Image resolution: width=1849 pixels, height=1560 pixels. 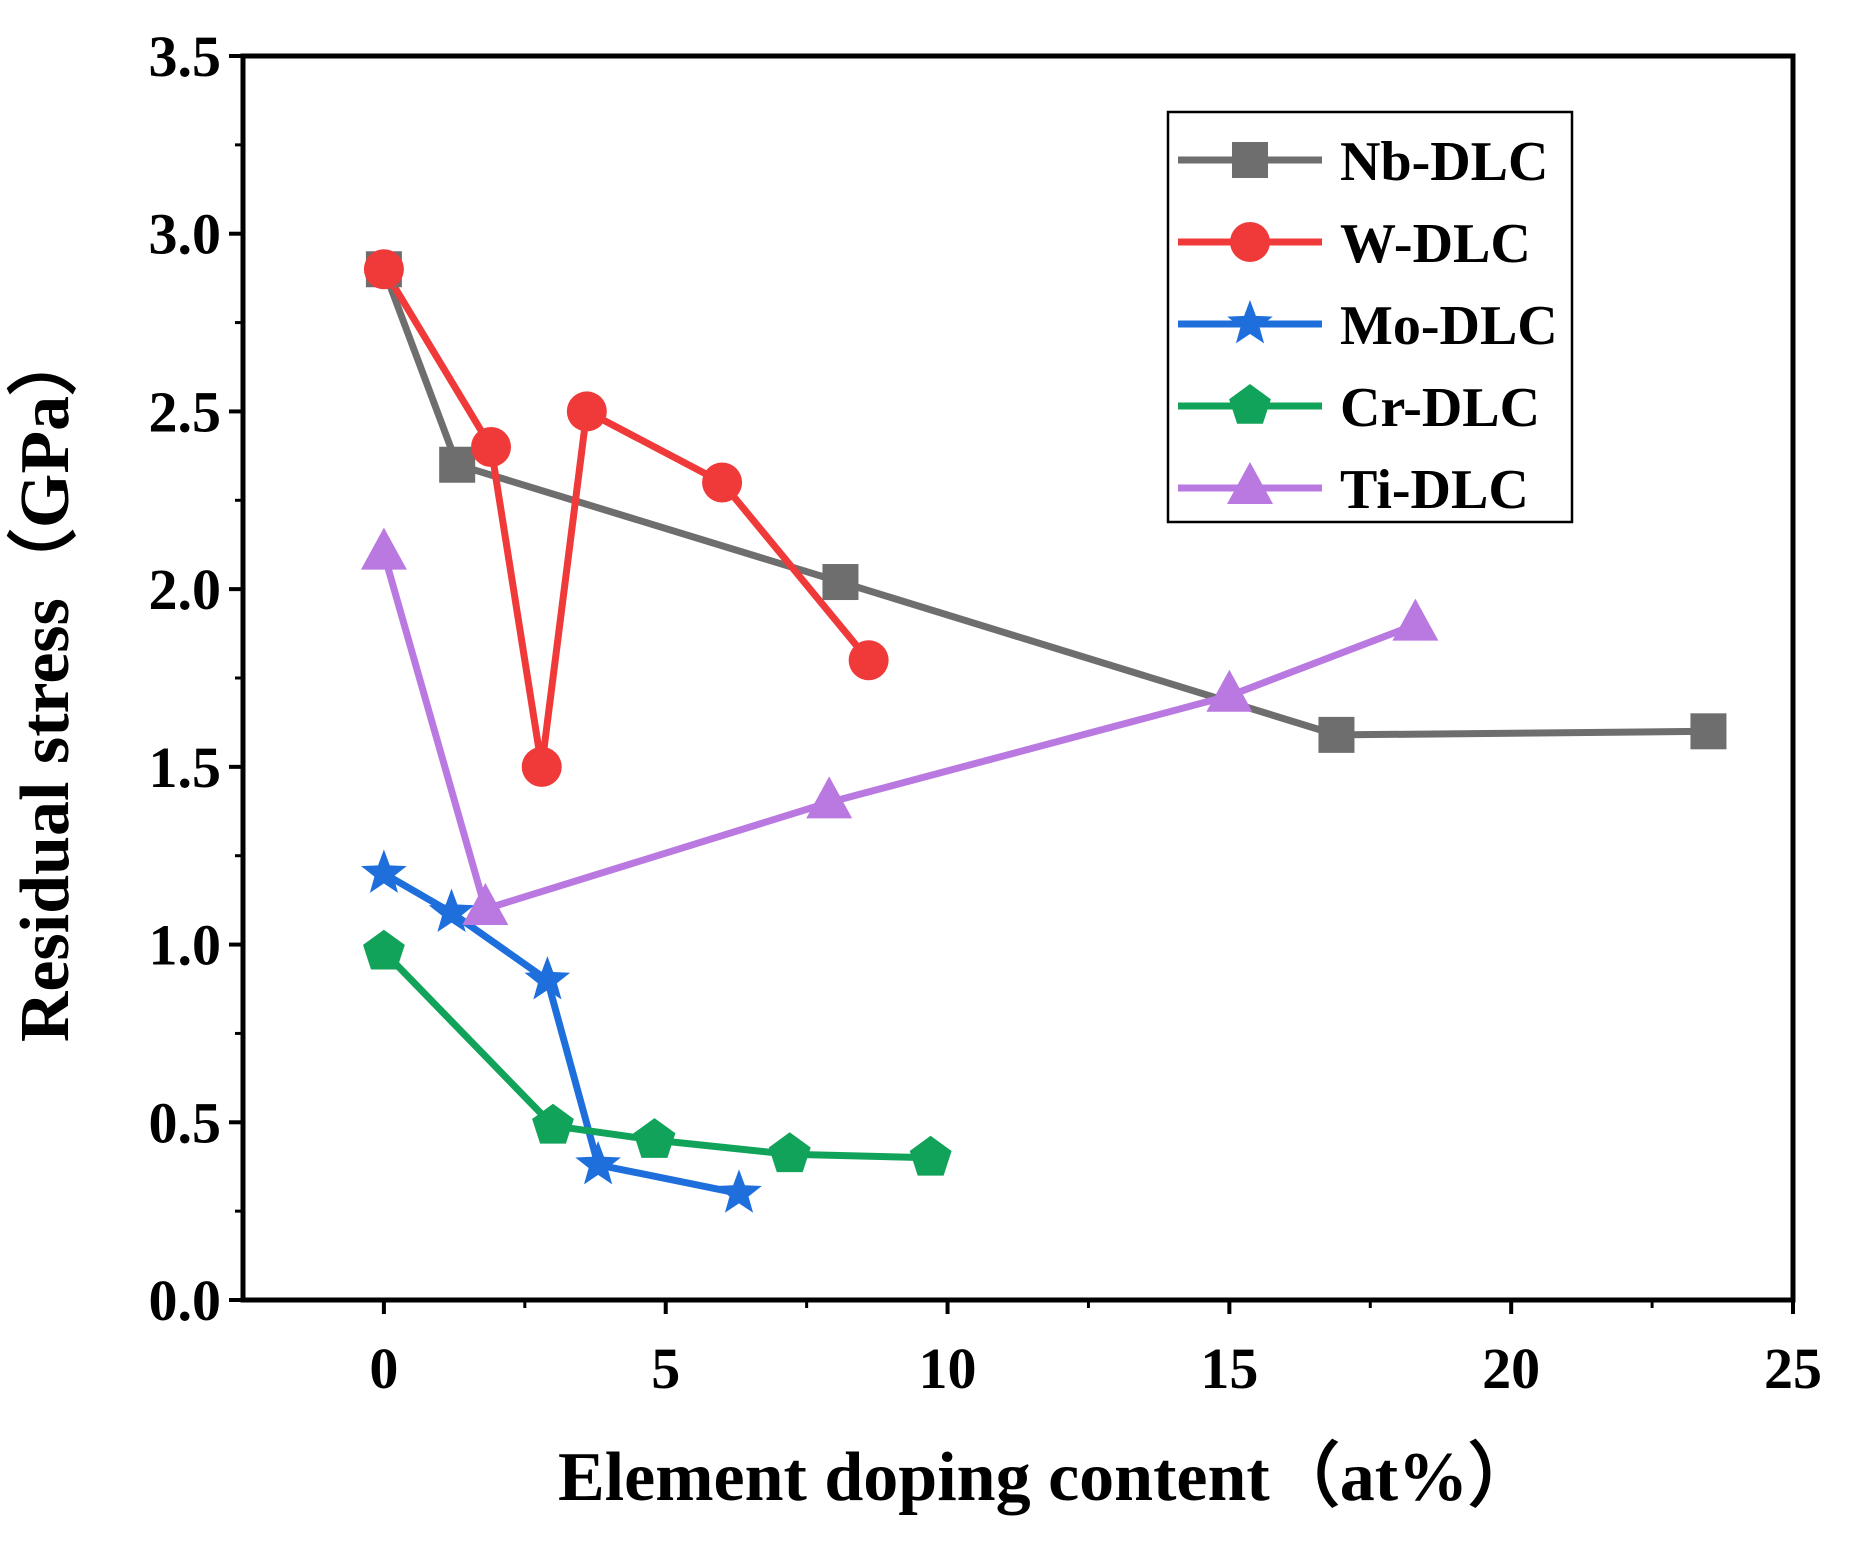 I want to click on legend-ti-dlc-label: Ti-DLC, so click(x=1434, y=490).